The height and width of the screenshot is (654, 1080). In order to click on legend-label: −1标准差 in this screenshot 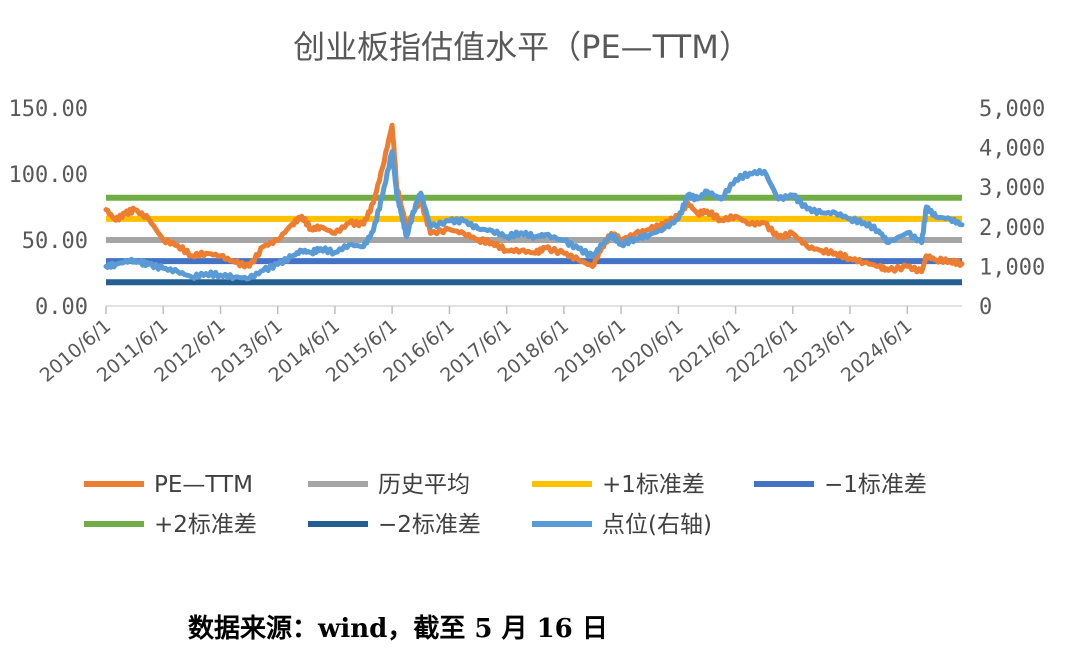, I will do `click(875, 485)`.